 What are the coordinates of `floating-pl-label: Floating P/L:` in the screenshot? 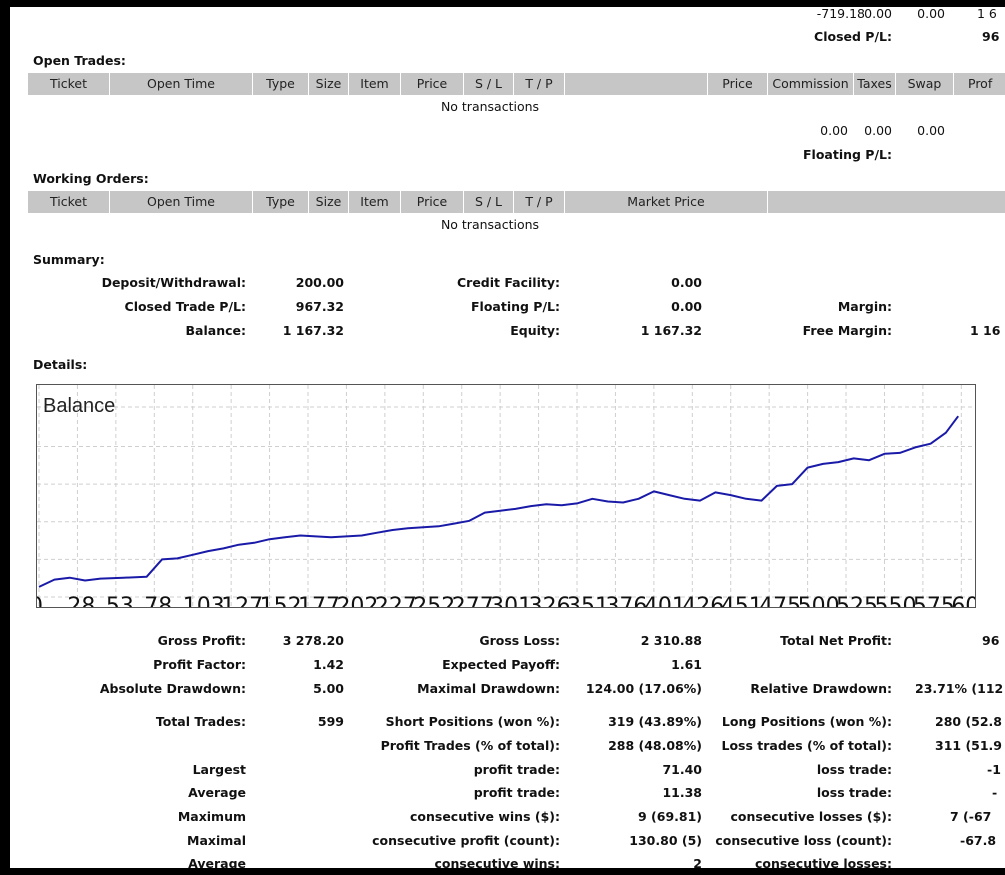 It's located at (847, 154).